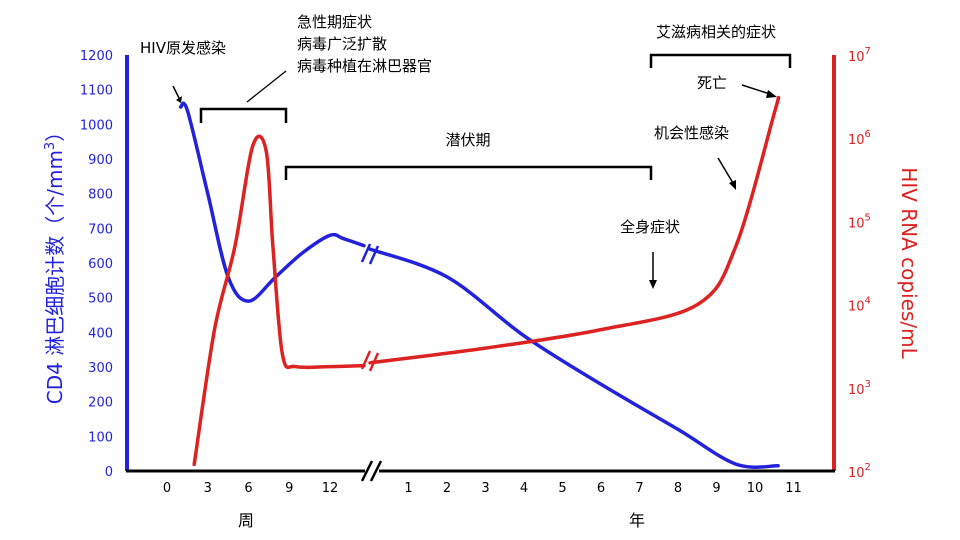 This screenshot has width=960, height=540. Describe the element at coordinates (100, 229) in the screenshot. I see `left-tick-label: 700` at that location.